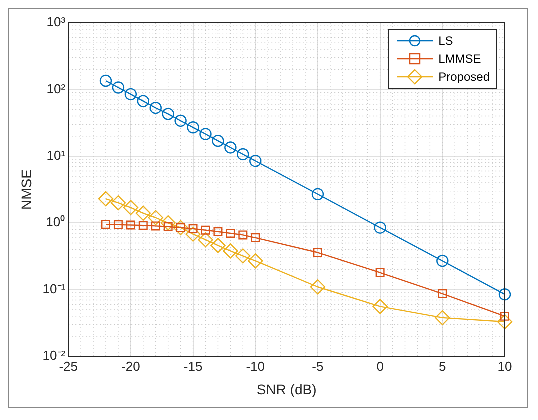 The image size is (538, 420). What do you see at coordinates (446, 41) in the screenshot?
I see `legend-label: LS` at bounding box center [446, 41].